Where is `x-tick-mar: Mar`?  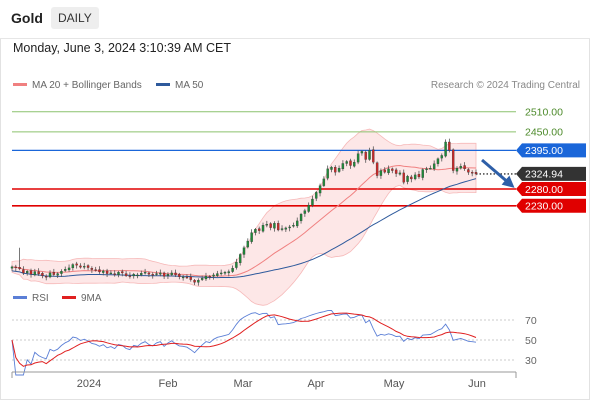
x-tick-mar: Mar is located at coordinates (243, 384).